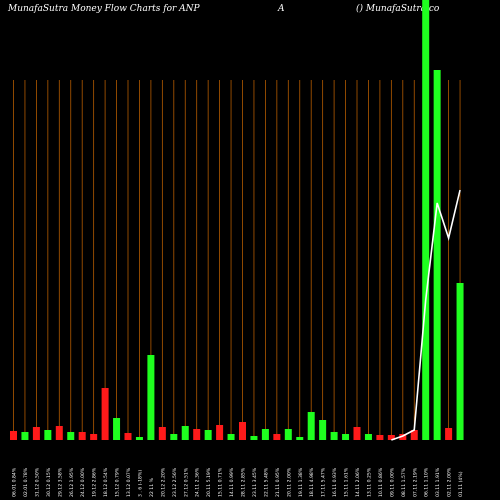  I want to click on x-tick-label: 13.11 0.25%, so click(369, 482).